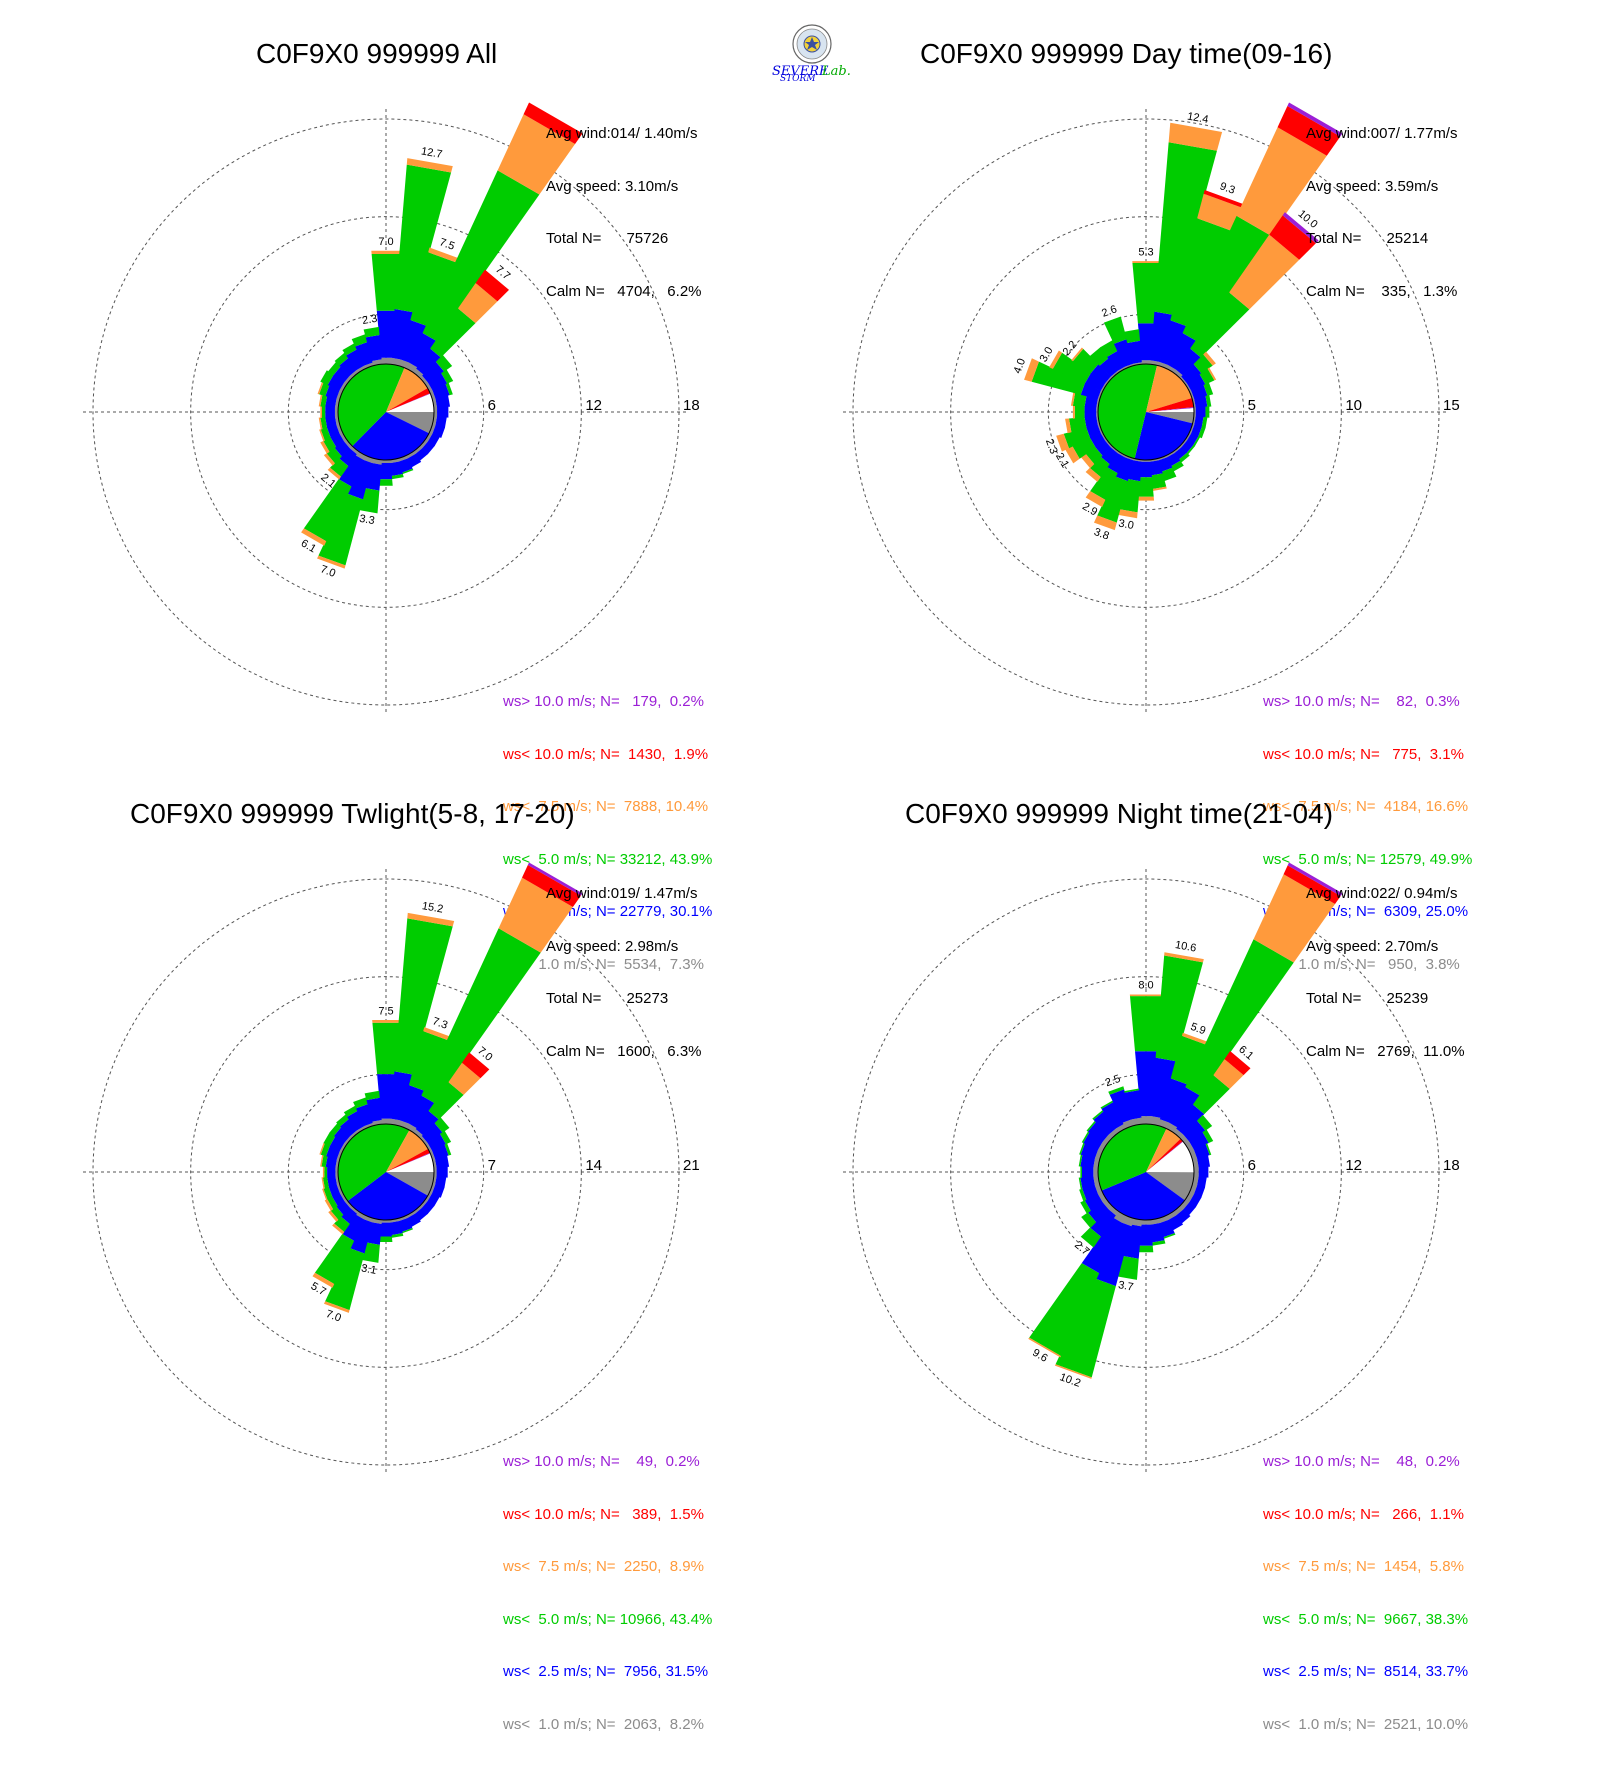 Image resolution: width=1620 pixels, height=1768 pixels. Describe the element at coordinates (603, 1724) in the screenshot. I see `legend-entry-lt1: ws< 1.0 m/s; N= 2063, 8.2%` at that location.